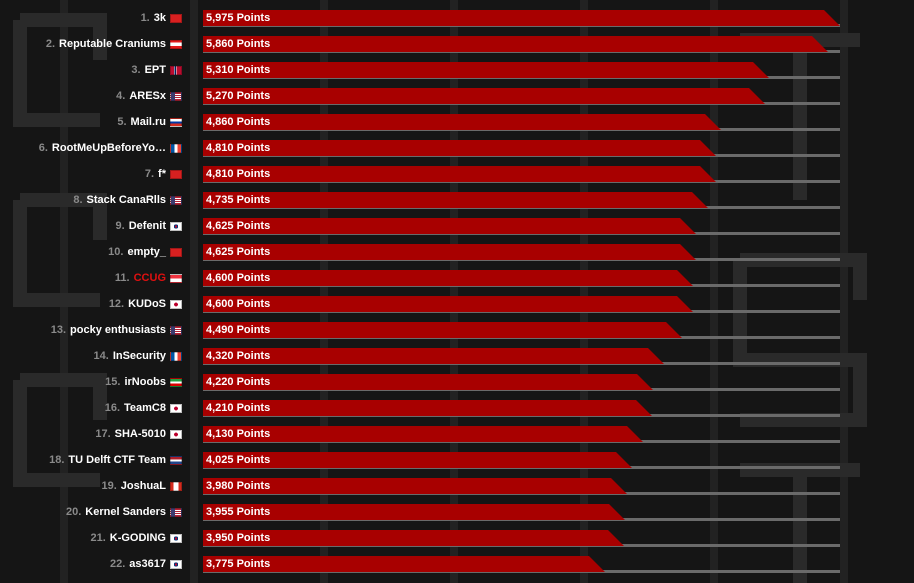 The height and width of the screenshot is (583, 914). I want to click on flag-netherlands-icon, so click(176, 460).